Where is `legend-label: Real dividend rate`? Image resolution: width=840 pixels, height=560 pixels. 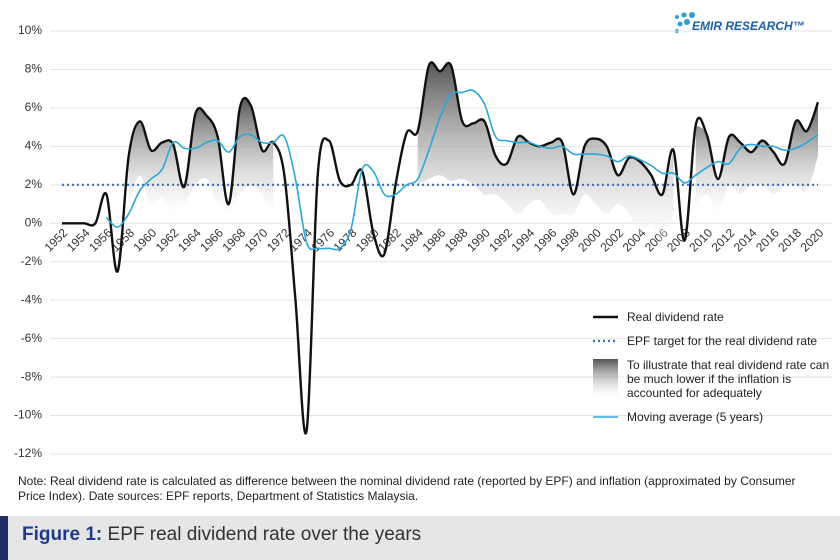
legend-label: Real dividend rate is located at coordinates (675, 317).